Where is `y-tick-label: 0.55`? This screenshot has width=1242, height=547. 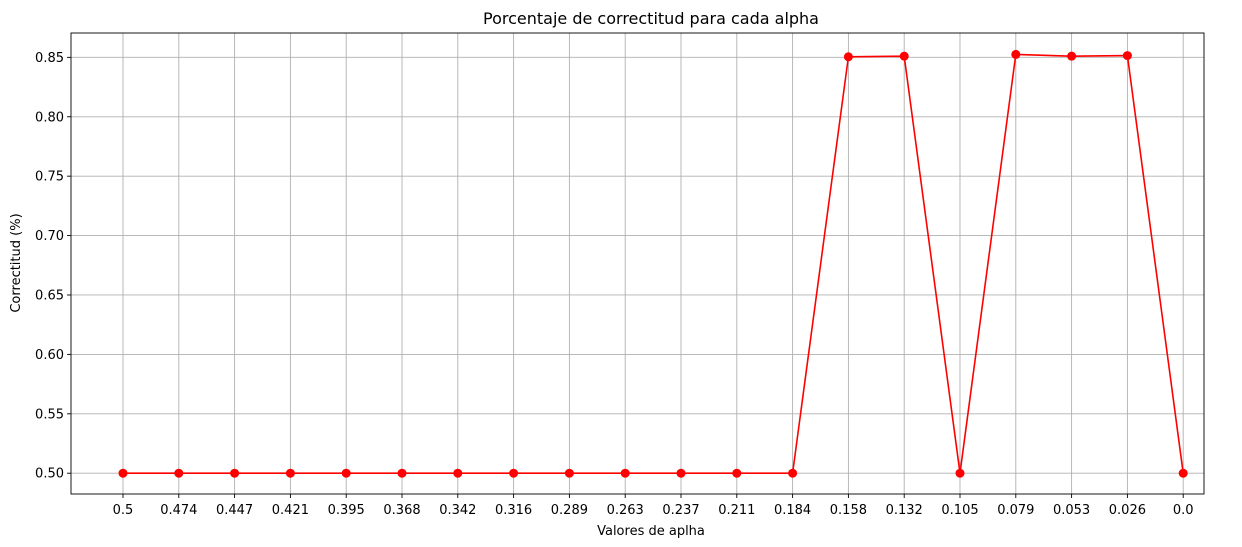 y-tick-label: 0.55 is located at coordinates (49, 414).